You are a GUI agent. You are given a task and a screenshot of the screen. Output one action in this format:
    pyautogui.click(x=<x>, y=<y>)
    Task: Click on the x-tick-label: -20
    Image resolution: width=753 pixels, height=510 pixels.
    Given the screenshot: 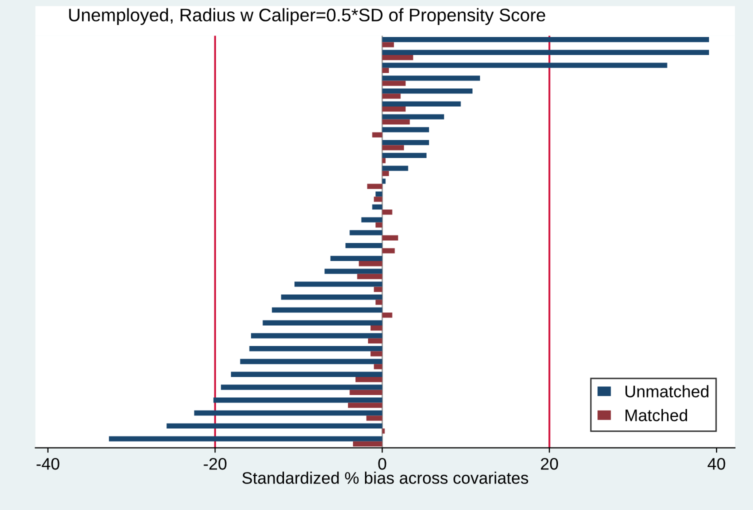 What is the action you would take?
    pyautogui.click(x=215, y=464)
    